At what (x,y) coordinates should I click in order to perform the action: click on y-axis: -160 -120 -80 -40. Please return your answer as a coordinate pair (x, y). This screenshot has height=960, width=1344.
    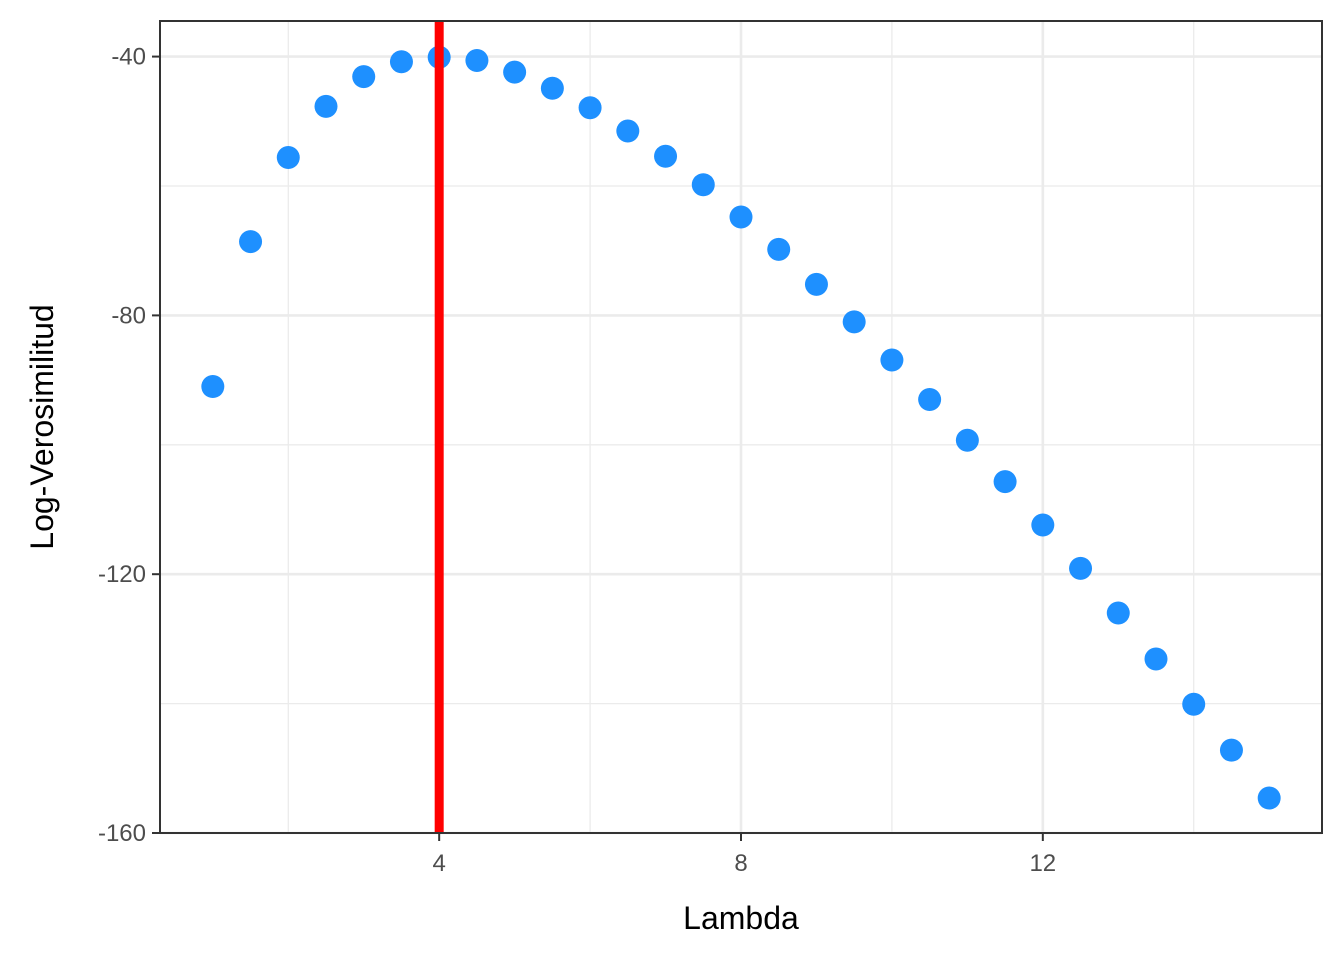
    Looking at the image, I should click on (129, 445).